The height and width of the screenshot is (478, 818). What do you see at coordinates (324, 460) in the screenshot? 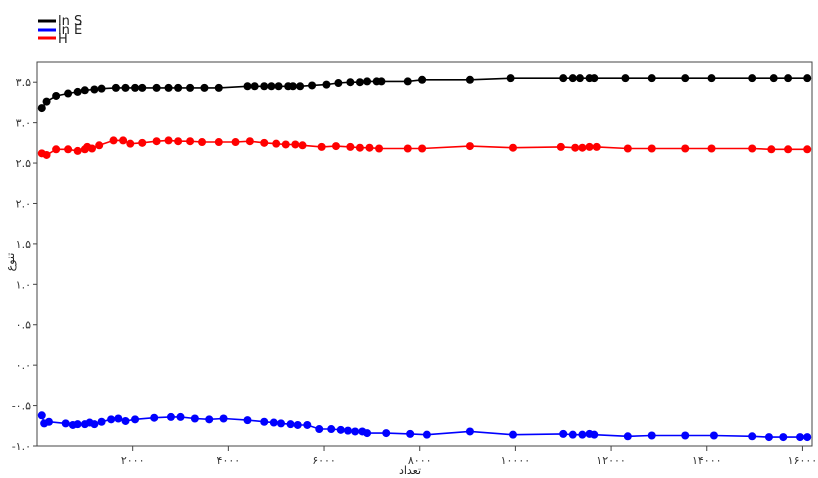
I see `x-tick-label: ۶۰۰۰` at bounding box center [324, 460].